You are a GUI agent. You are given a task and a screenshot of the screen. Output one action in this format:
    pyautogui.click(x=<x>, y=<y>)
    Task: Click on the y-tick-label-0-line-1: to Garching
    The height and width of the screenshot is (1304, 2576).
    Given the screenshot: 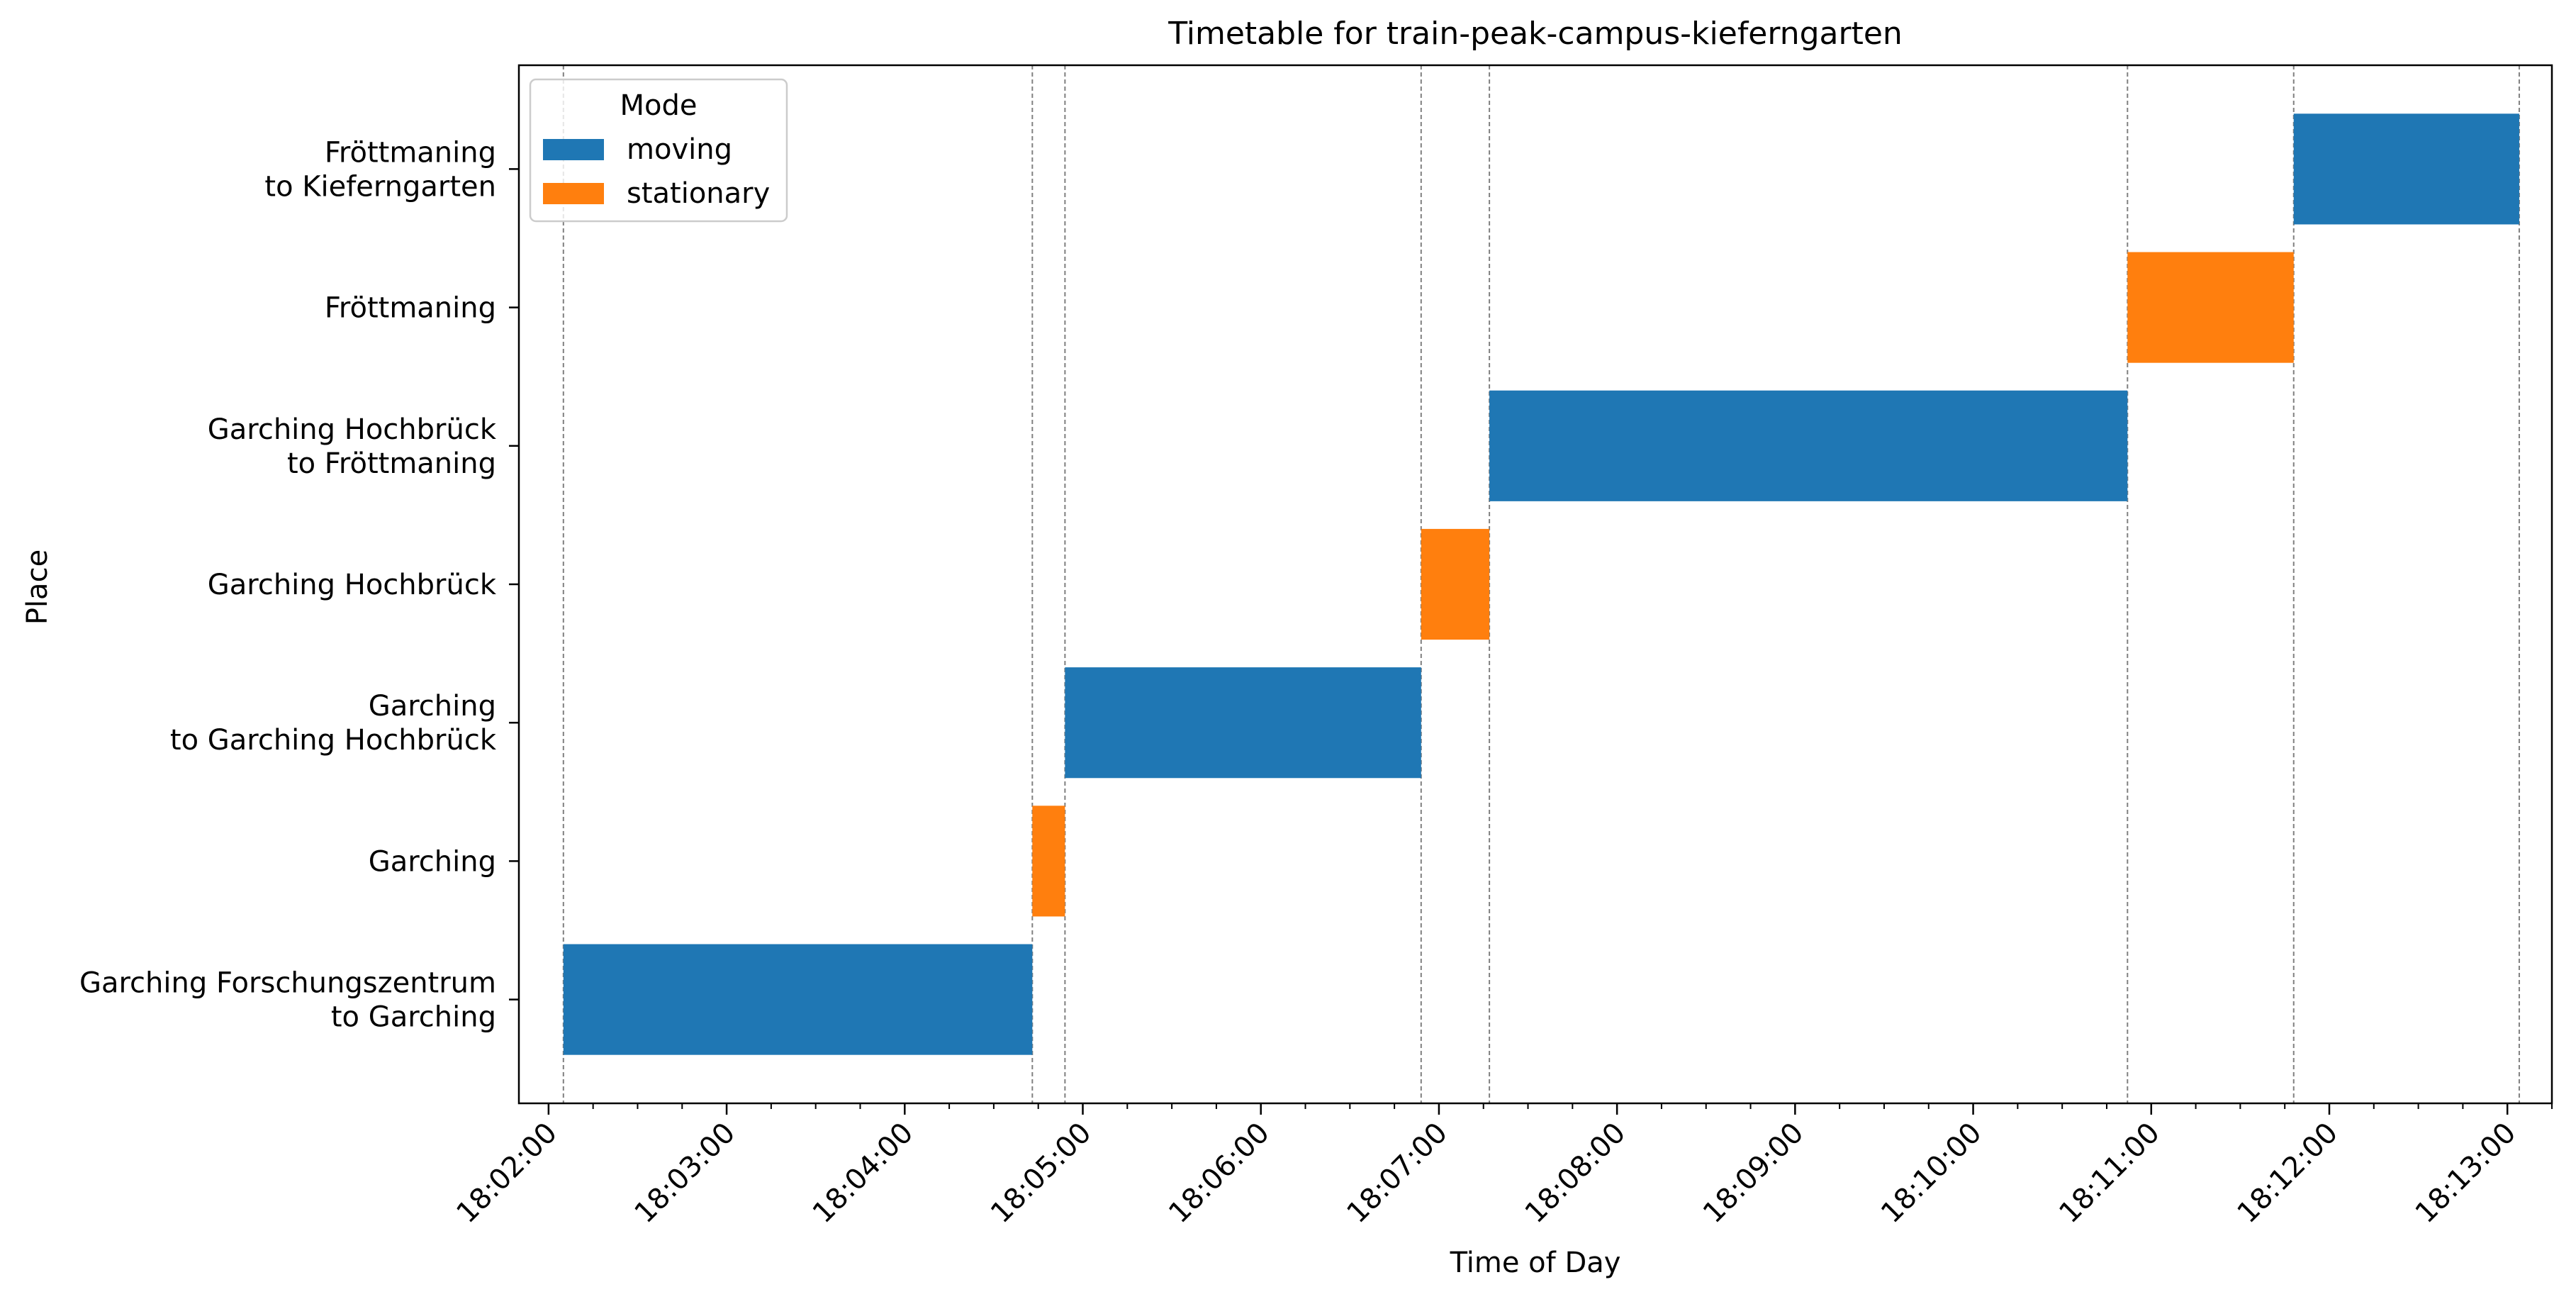 What is the action you would take?
    pyautogui.click(x=414, y=1017)
    